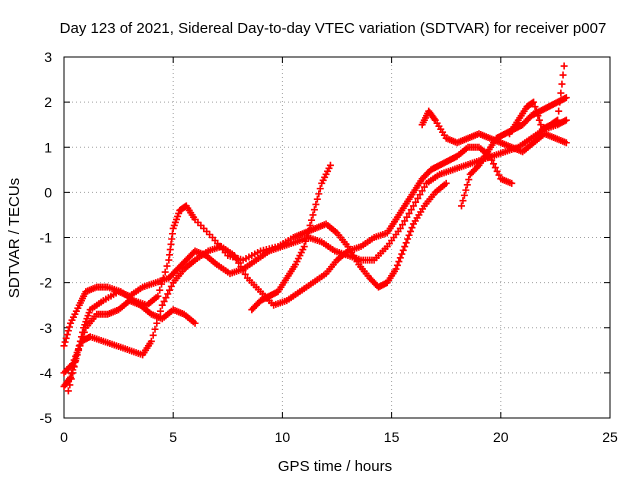 This screenshot has height=480, width=640. I want to click on x-tick-label: 0, so click(64, 437).